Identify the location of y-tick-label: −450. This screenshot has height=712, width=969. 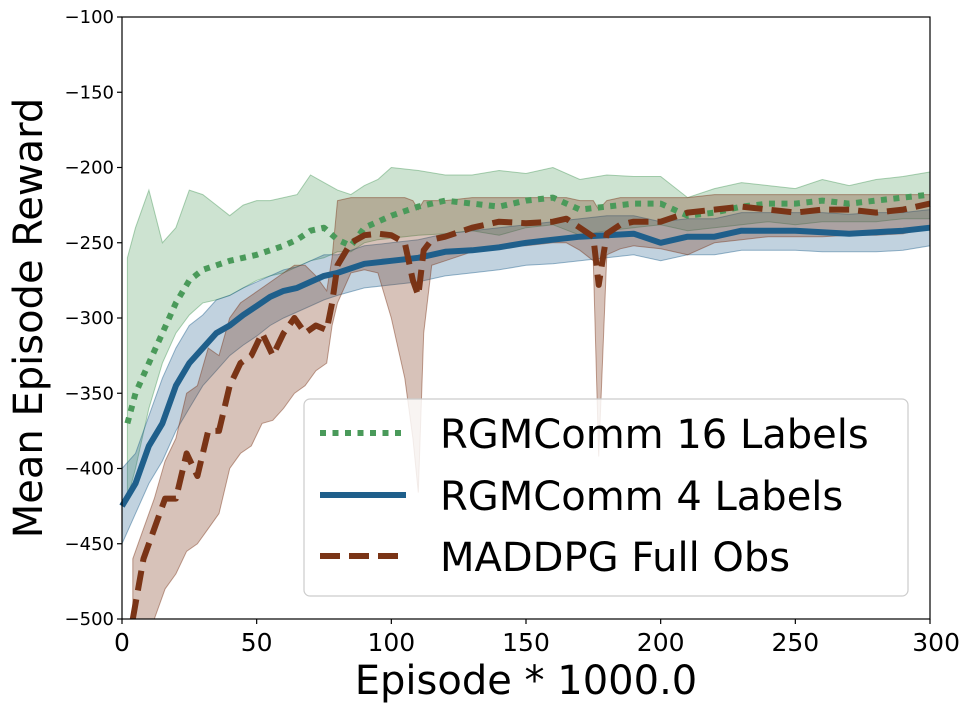
(89, 544).